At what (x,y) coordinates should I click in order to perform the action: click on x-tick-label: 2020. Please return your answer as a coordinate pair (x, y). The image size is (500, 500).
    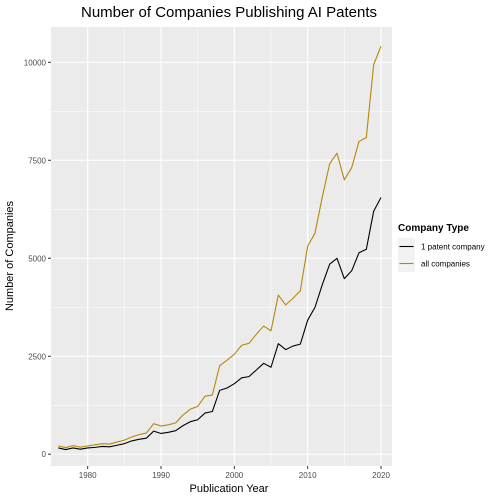
    Looking at the image, I should click on (381, 475).